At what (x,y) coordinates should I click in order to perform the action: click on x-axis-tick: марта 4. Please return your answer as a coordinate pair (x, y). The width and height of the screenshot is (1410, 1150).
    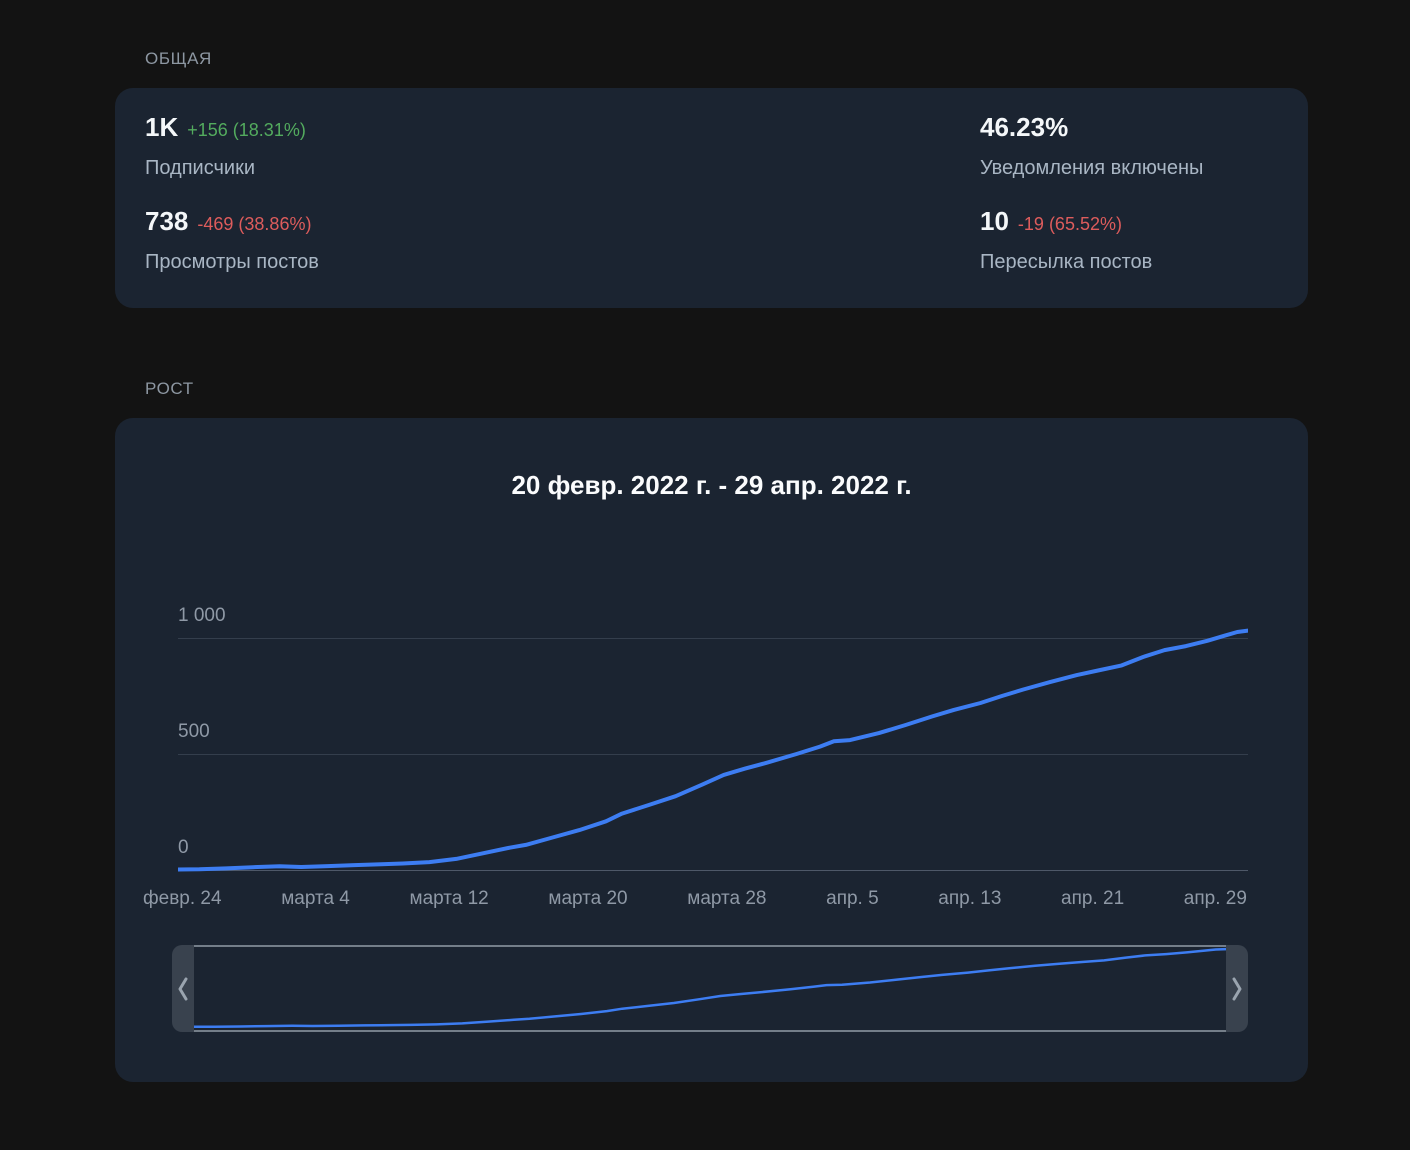
    Looking at the image, I should click on (315, 898).